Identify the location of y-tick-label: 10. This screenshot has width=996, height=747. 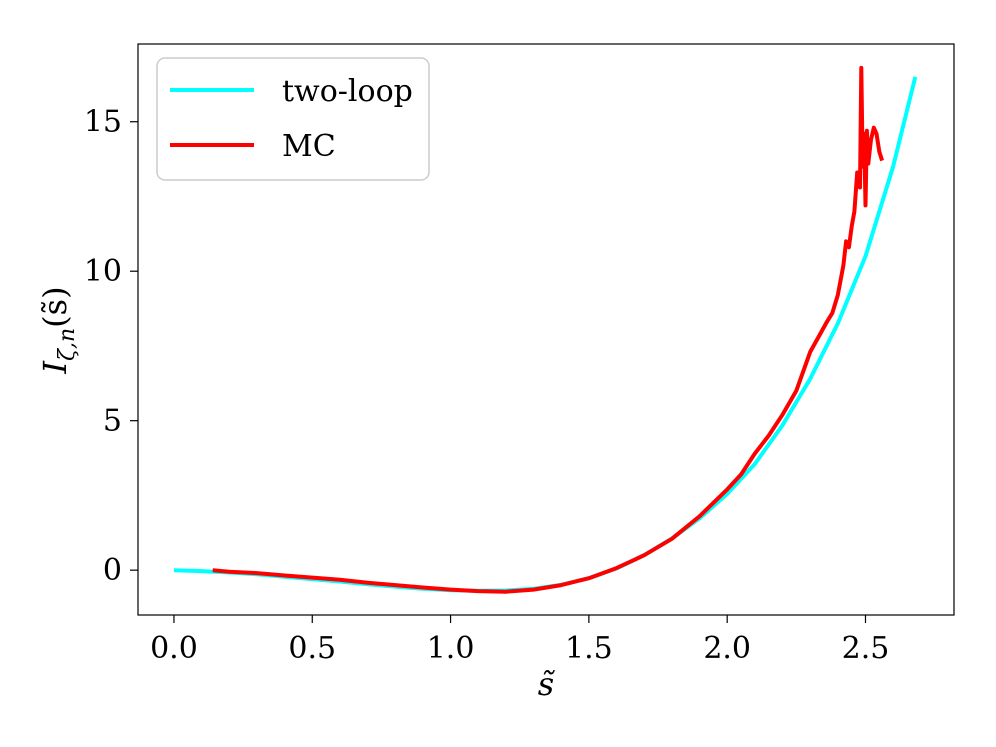
(103, 271).